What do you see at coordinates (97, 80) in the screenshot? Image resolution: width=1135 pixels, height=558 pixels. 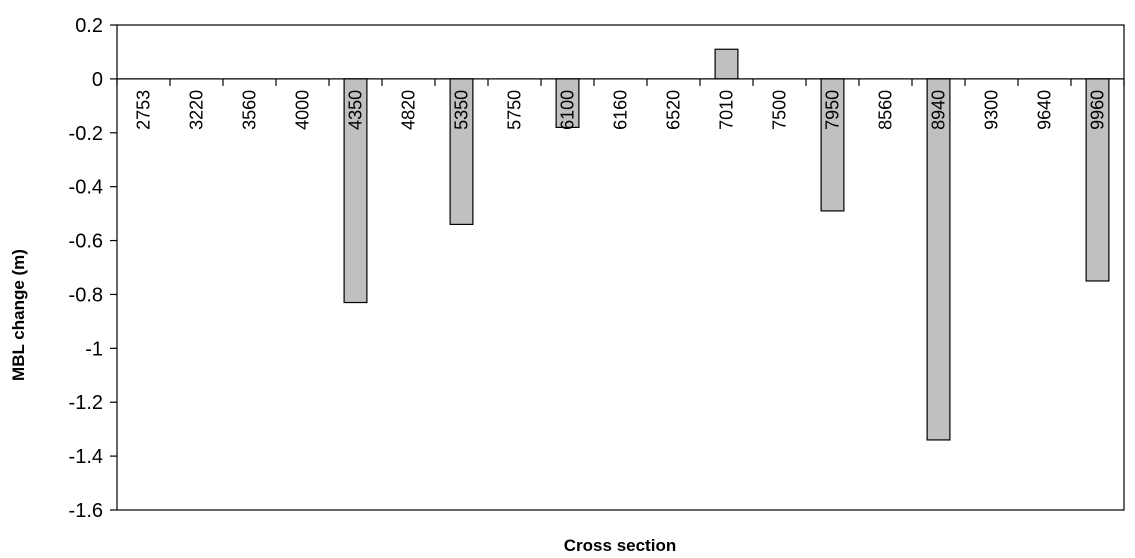 I see `y-tick-label: 0` at bounding box center [97, 80].